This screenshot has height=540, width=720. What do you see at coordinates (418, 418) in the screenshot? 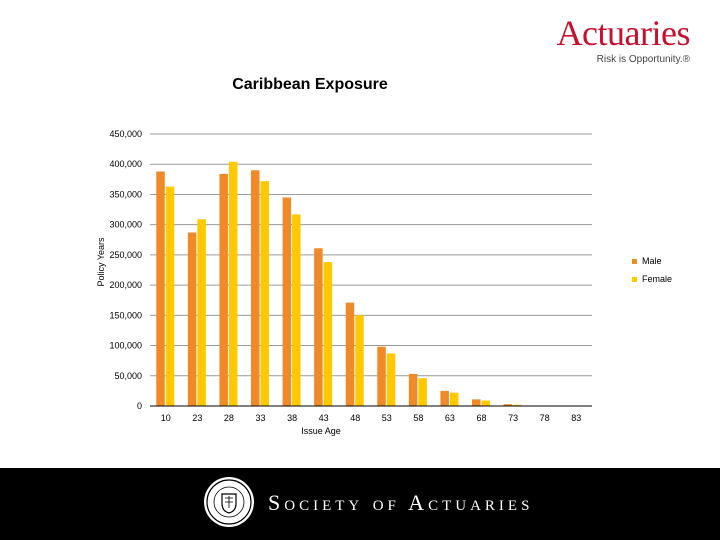
I see `x-tick-label: 58` at bounding box center [418, 418].